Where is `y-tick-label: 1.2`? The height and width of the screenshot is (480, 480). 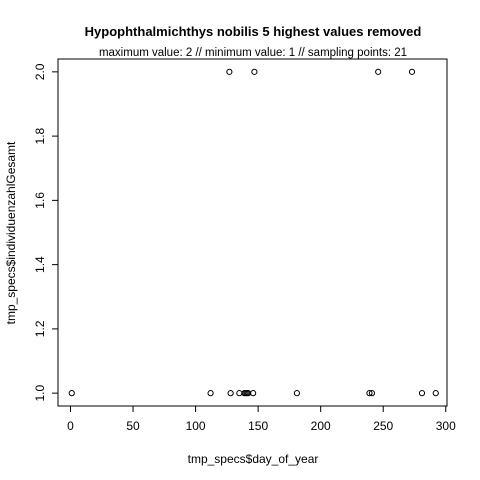
y-tick-label: 1.2 is located at coordinates (40, 328).